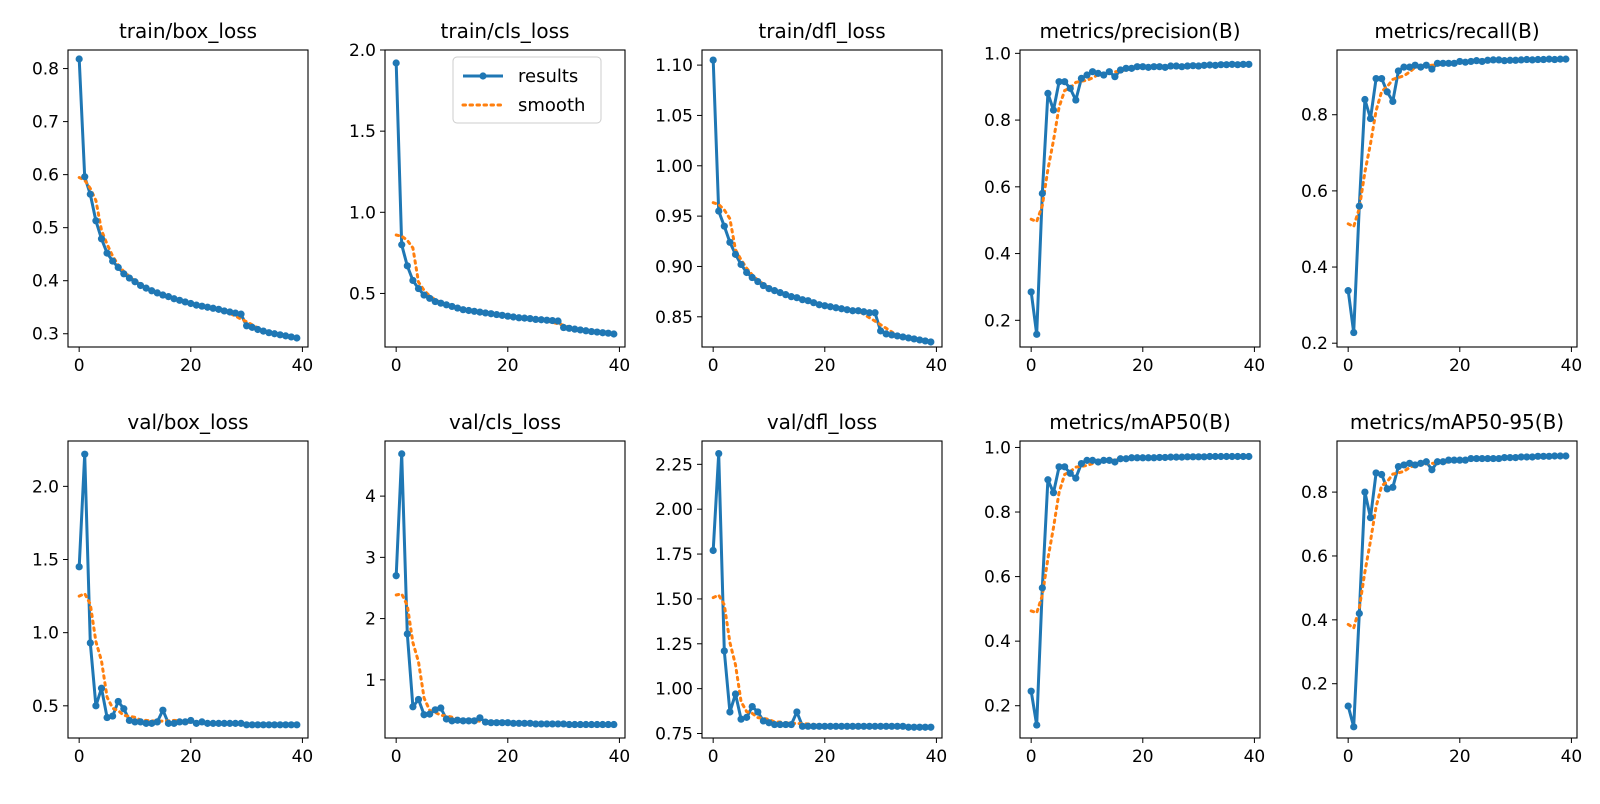 Image resolution: width=1600 pixels, height=804 pixels. I want to click on y-tick-label: 1.75, so click(674, 555).